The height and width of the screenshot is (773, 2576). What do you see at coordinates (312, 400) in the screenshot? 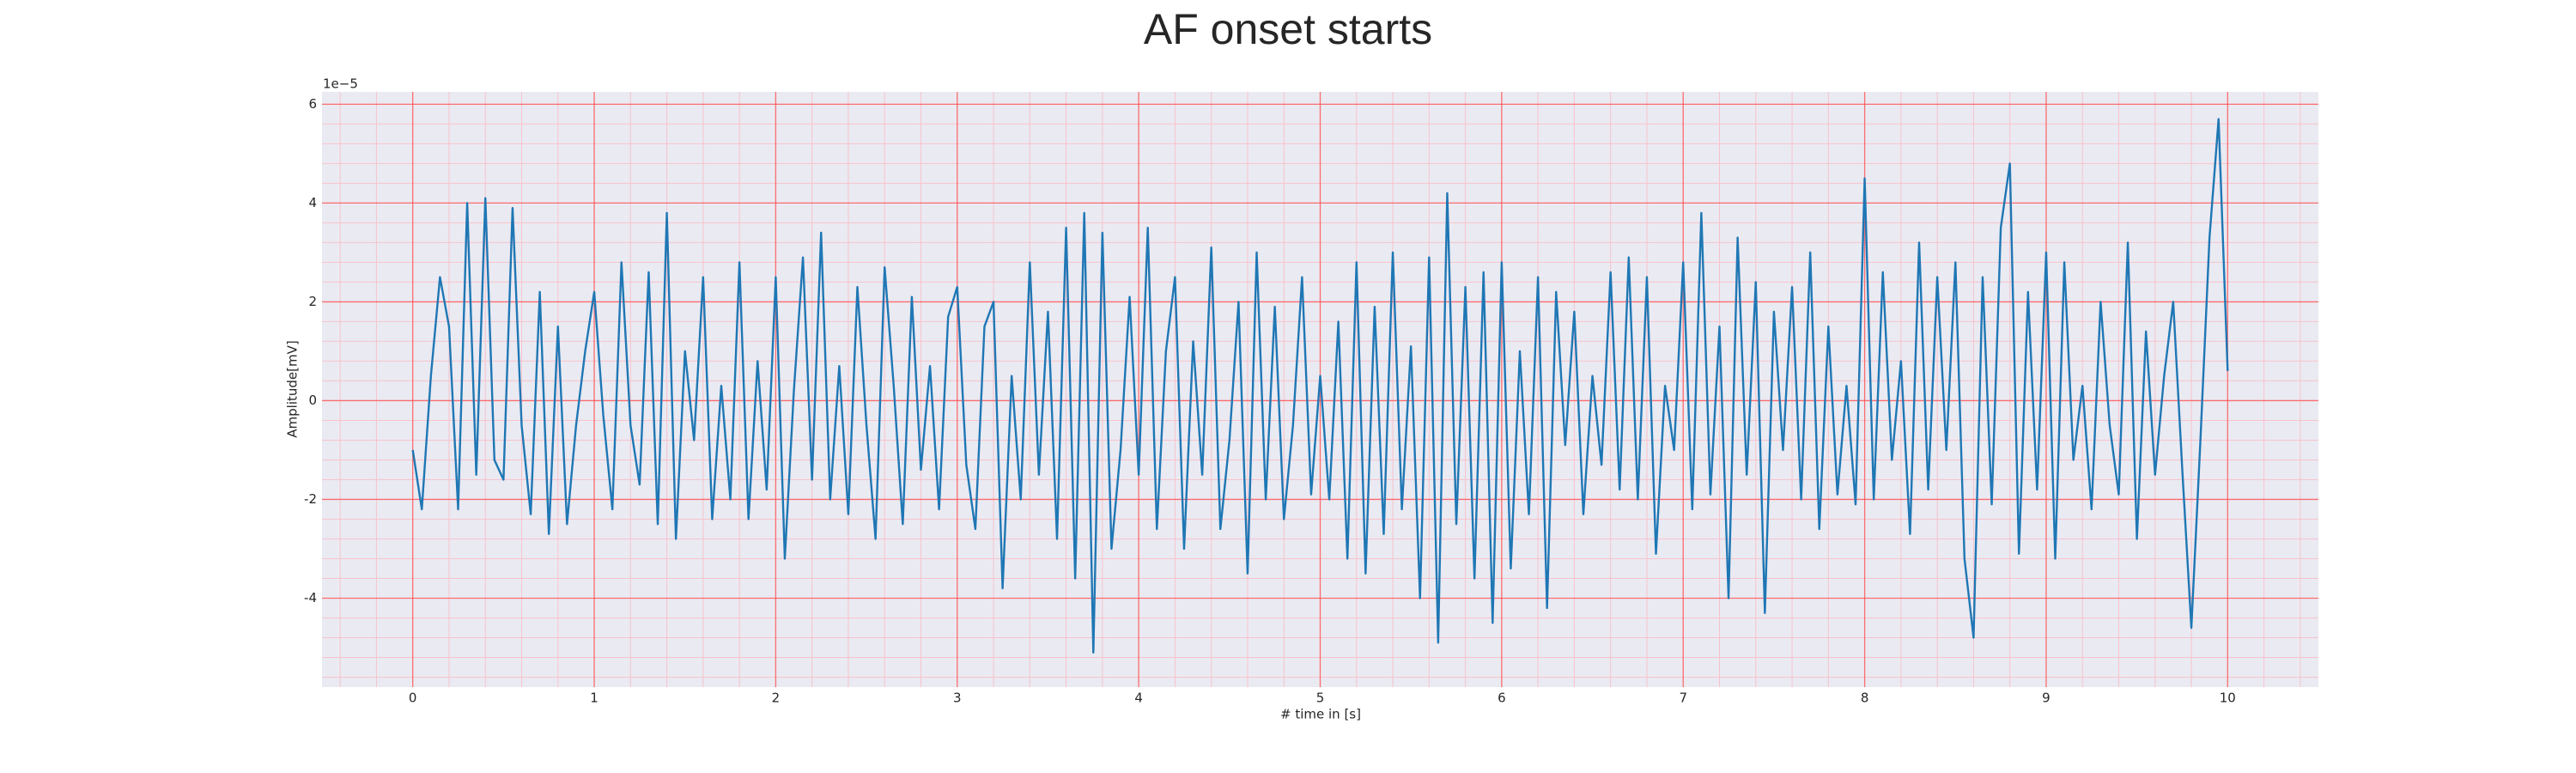
I see `y-tick-label: 0` at bounding box center [312, 400].